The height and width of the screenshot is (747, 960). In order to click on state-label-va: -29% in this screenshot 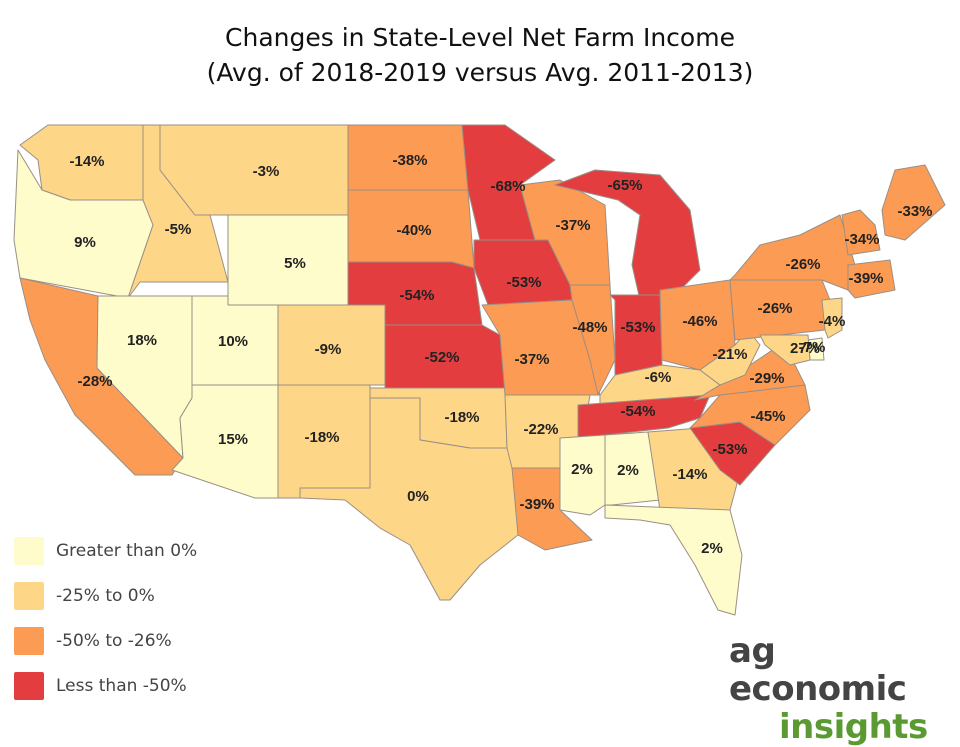, I will do `click(766, 378)`.